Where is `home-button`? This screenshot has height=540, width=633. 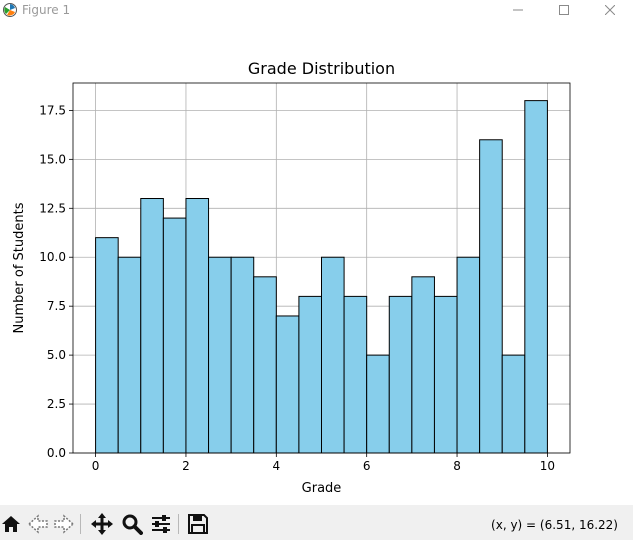 home-button is located at coordinates (11, 524).